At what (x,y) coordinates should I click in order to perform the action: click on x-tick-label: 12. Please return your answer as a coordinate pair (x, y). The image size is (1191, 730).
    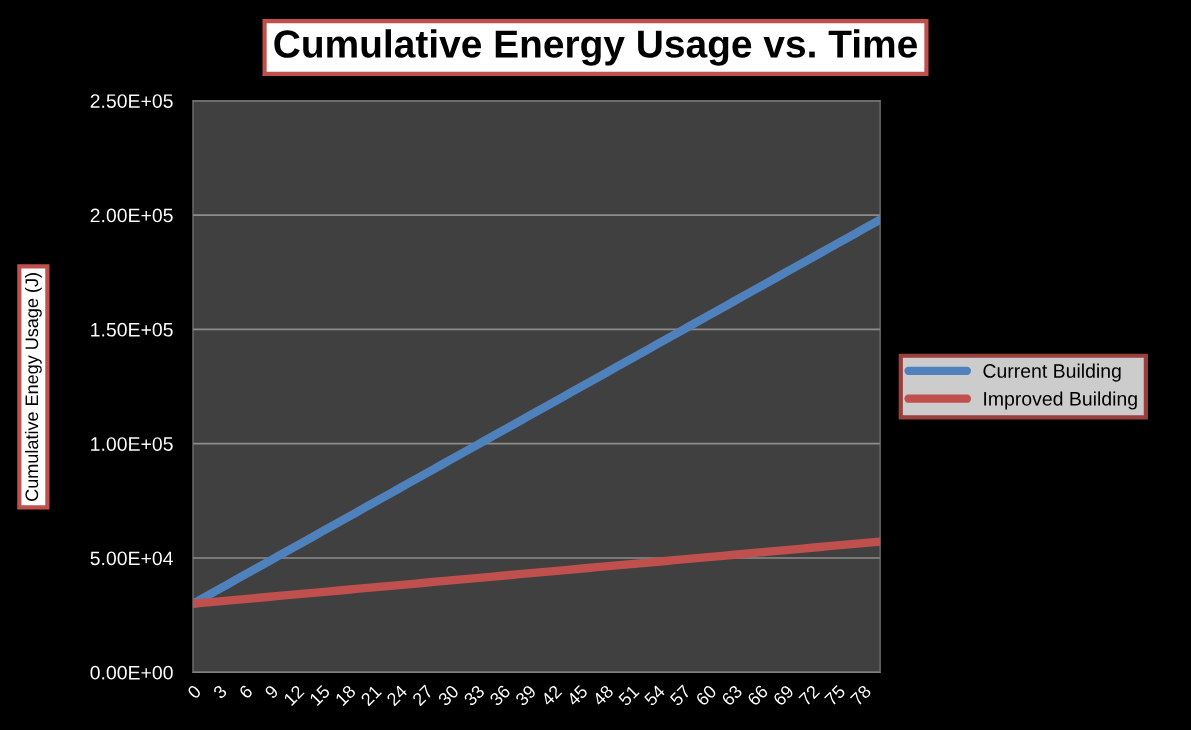
    Looking at the image, I should click on (294, 695).